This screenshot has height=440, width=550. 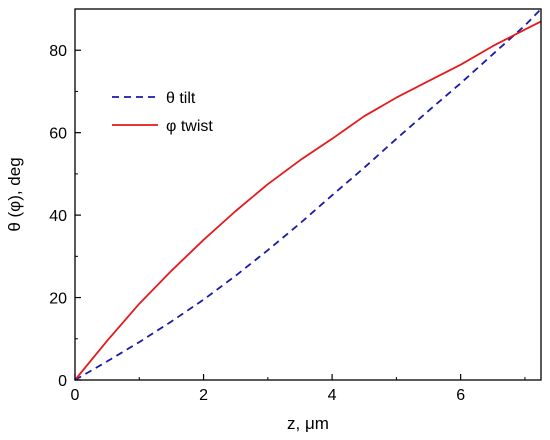 What do you see at coordinates (62, 381) in the screenshot?
I see `y-tick-label-0: 0` at bounding box center [62, 381].